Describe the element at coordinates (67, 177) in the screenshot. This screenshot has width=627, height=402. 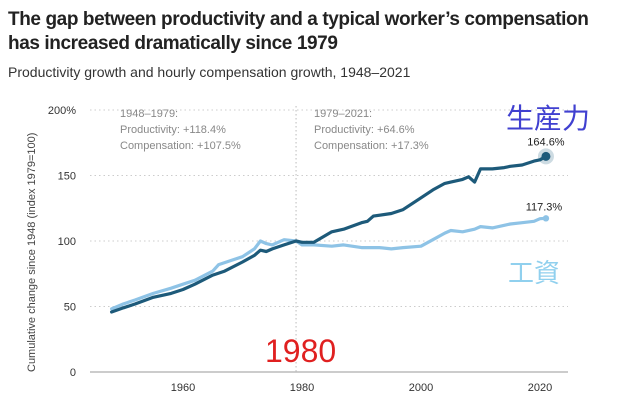
I see `y-tick-label: 150` at that location.